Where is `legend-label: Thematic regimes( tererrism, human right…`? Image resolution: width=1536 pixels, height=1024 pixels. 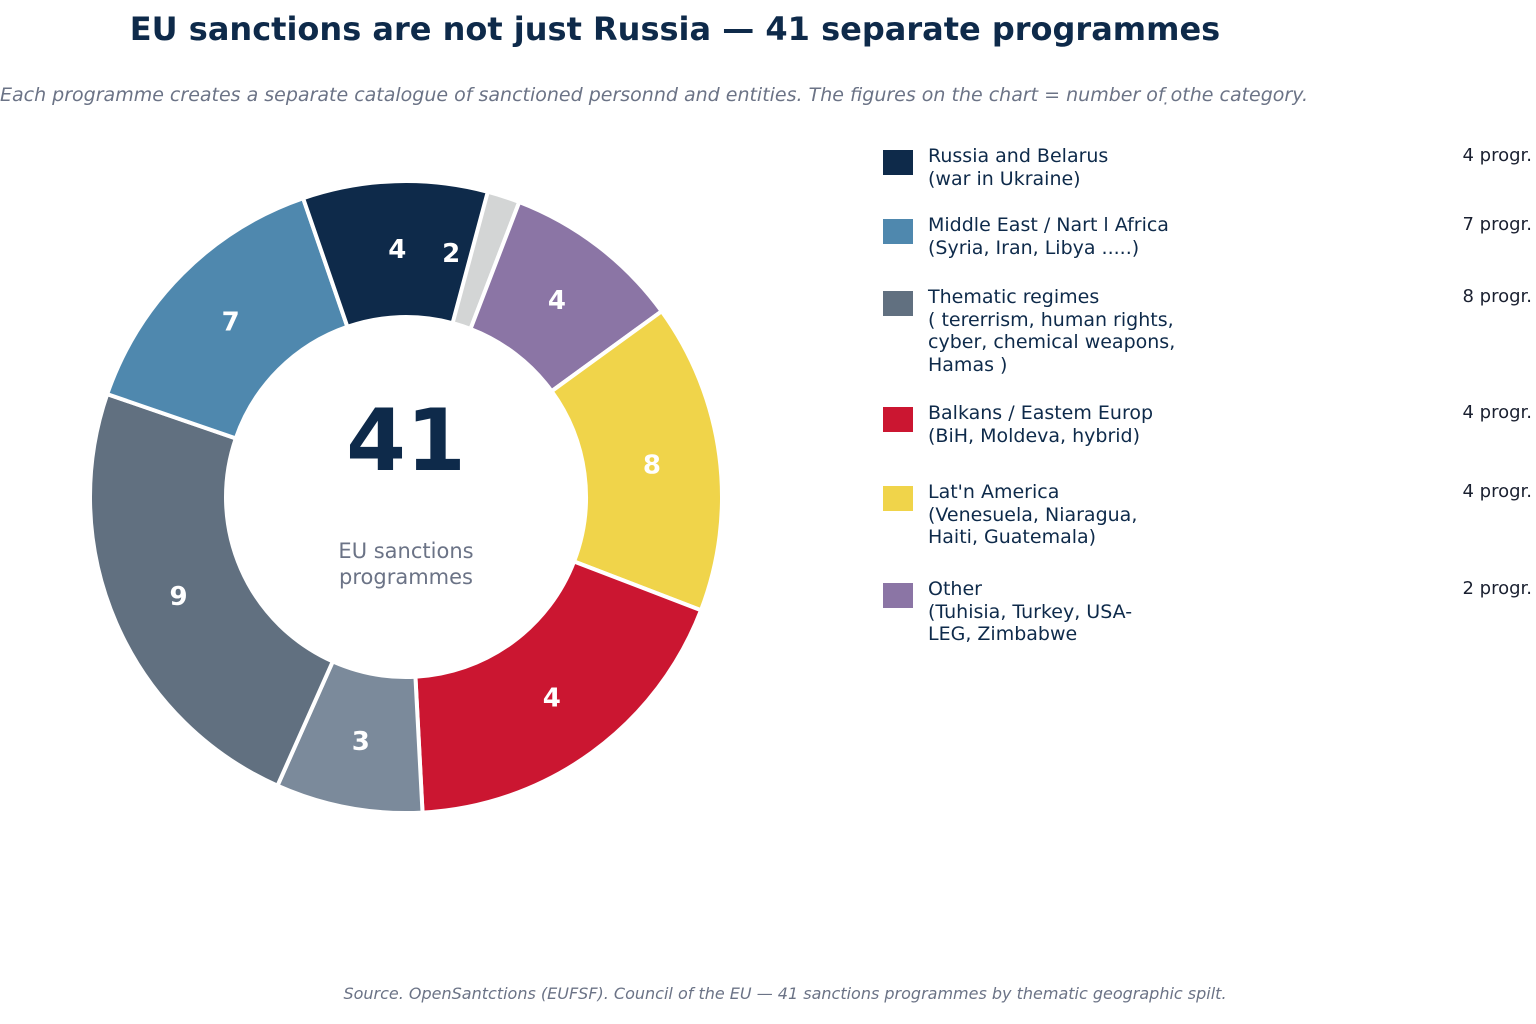 legend-label: Thematic regimes( tererrism, human right… is located at coordinates (1058, 331).